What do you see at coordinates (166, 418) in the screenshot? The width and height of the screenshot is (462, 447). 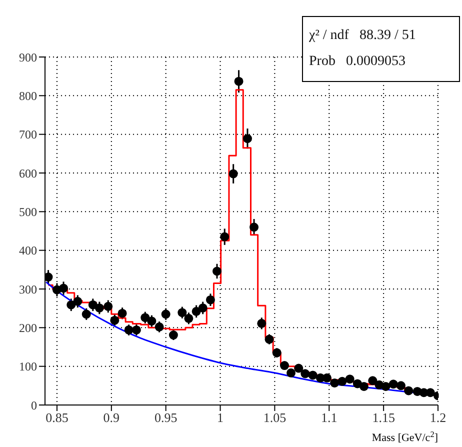 I see `x-tick-label: 0.95` at bounding box center [166, 418].